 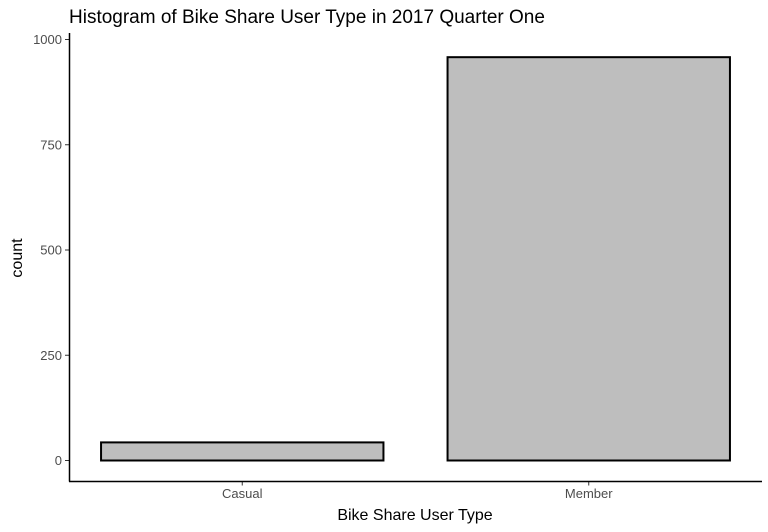 What do you see at coordinates (47, 39) in the screenshot?
I see `y-tick-label: 1000` at bounding box center [47, 39].